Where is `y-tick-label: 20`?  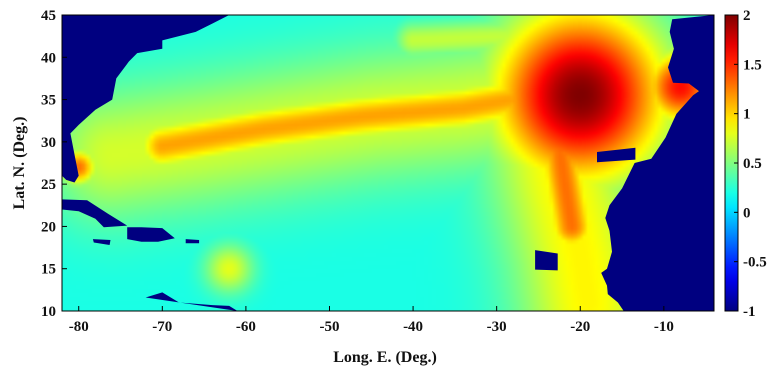 y-tick-label: 20 is located at coordinates (48, 227).